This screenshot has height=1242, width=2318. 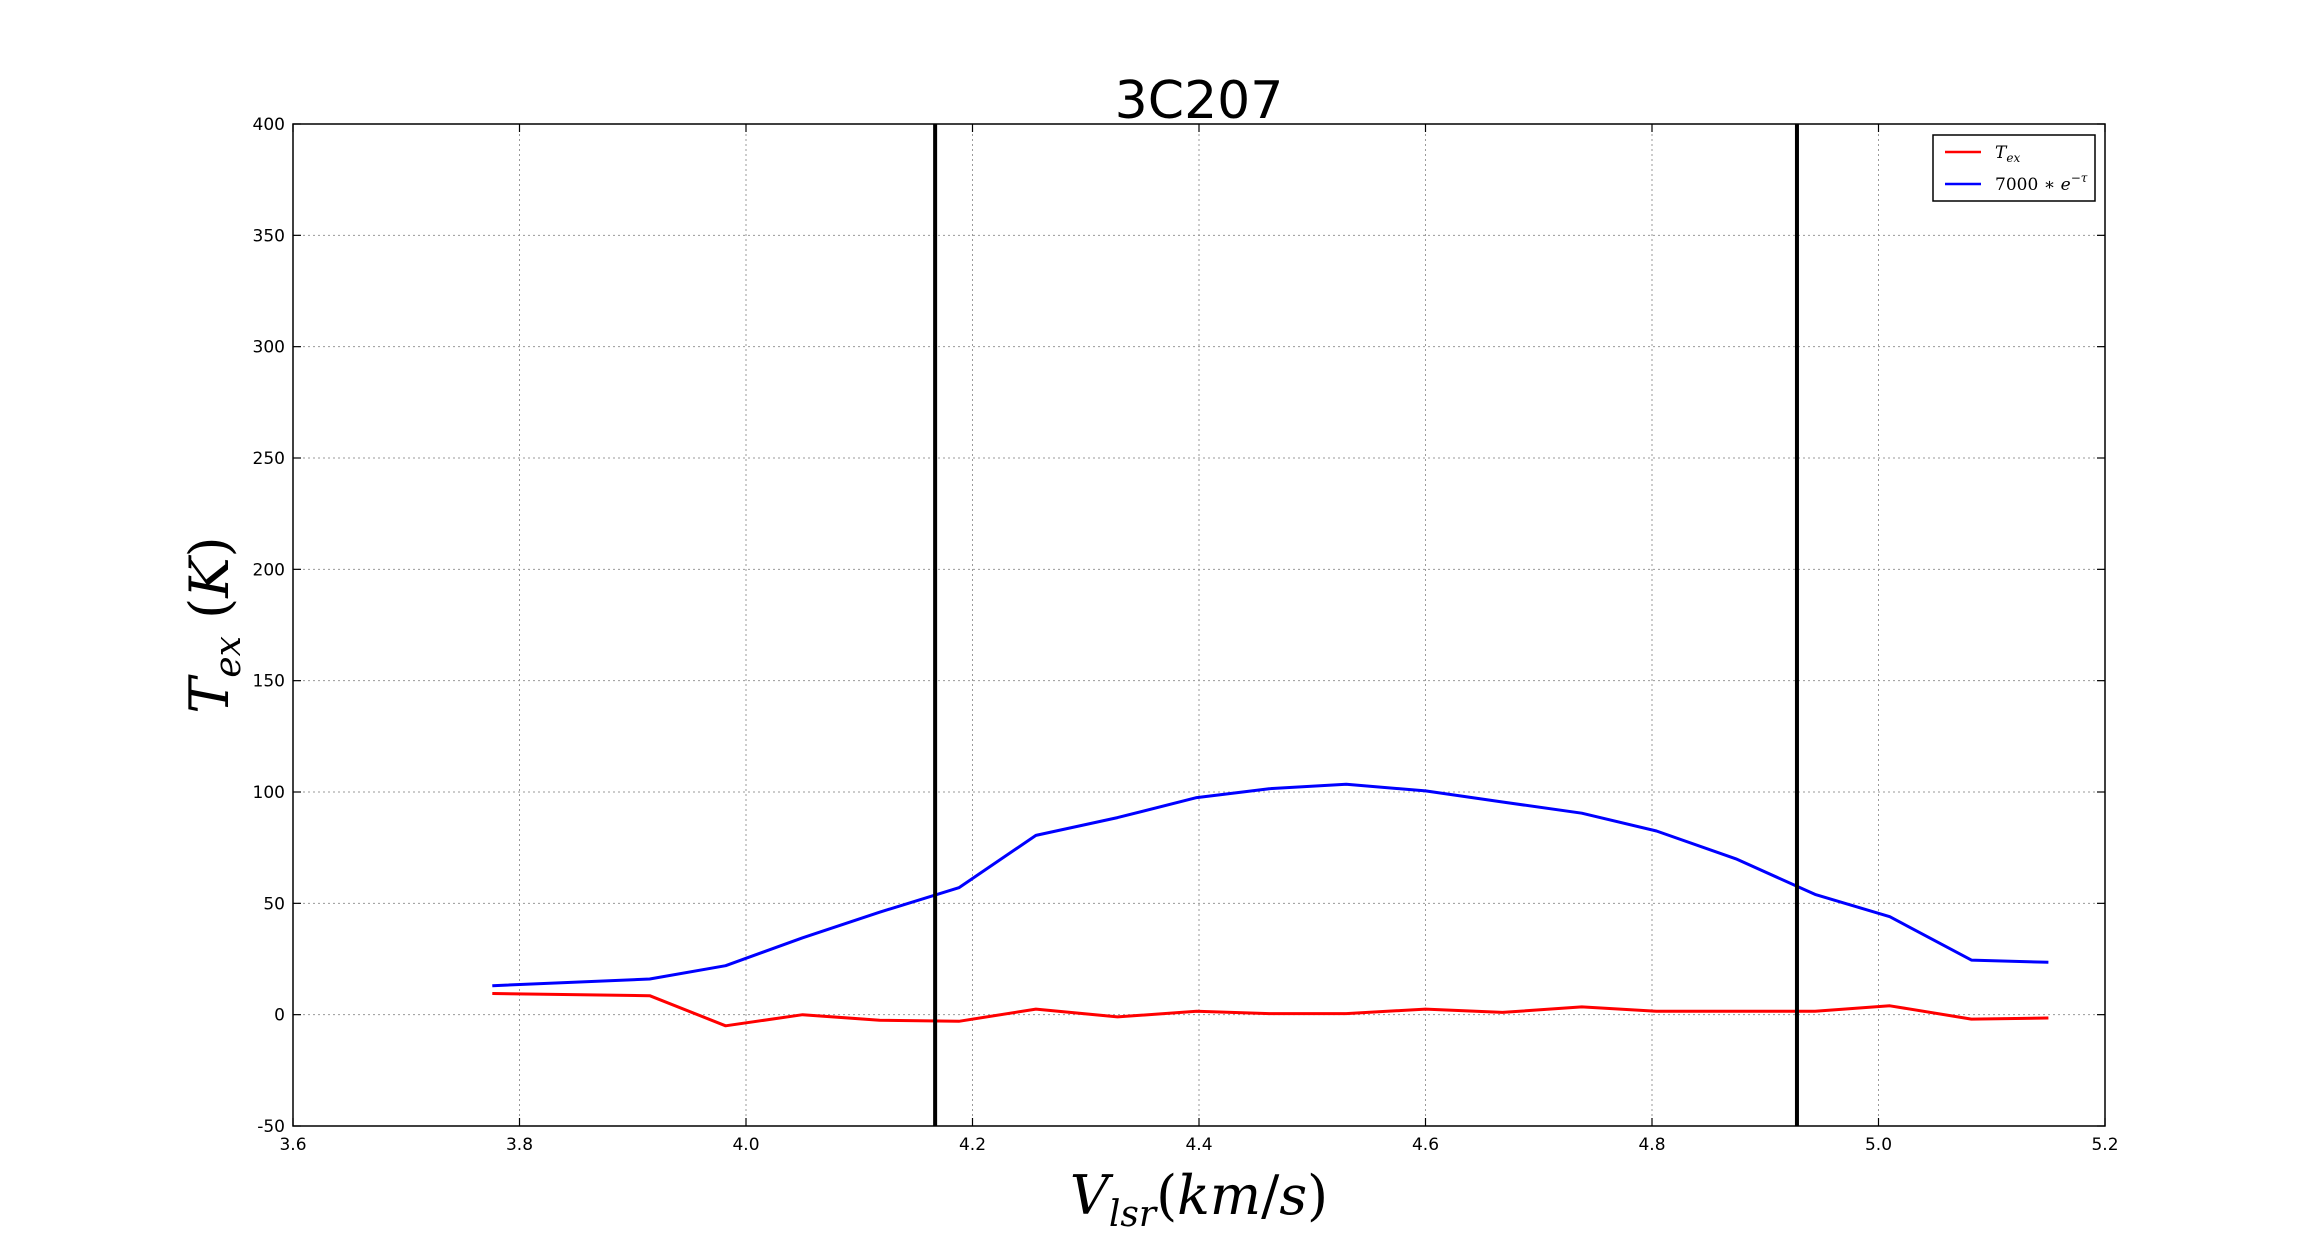 I want to click on chart-title: 3C207, so click(x=1199, y=101).